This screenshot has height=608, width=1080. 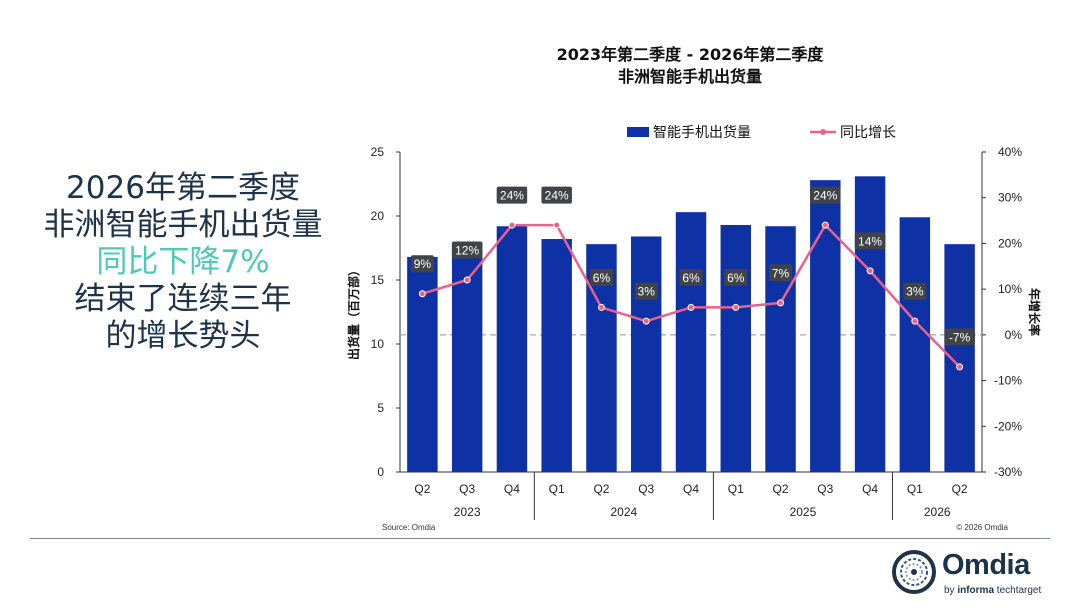 What do you see at coordinates (183, 225) in the screenshot?
I see `headline-line-2: 非洲智能手机出货量` at bounding box center [183, 225].